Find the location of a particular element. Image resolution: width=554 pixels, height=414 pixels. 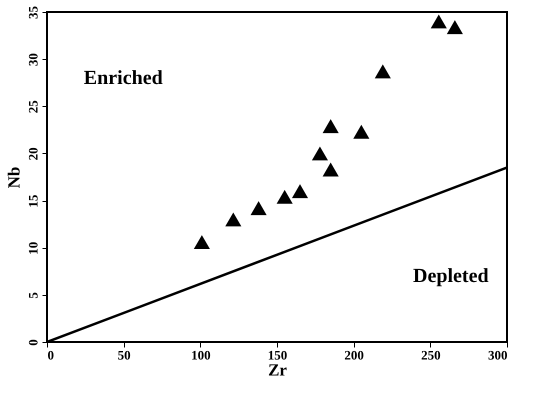

y-tick-label: 0 is located at coordinates (33, 342).